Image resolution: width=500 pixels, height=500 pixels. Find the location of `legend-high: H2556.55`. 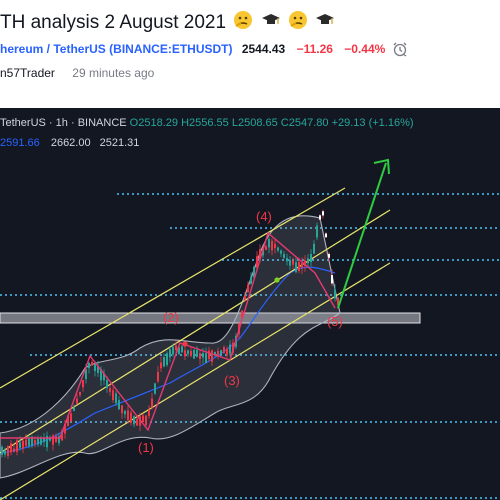

legend-high: H2556.55 is located at coordinates (205, 123).